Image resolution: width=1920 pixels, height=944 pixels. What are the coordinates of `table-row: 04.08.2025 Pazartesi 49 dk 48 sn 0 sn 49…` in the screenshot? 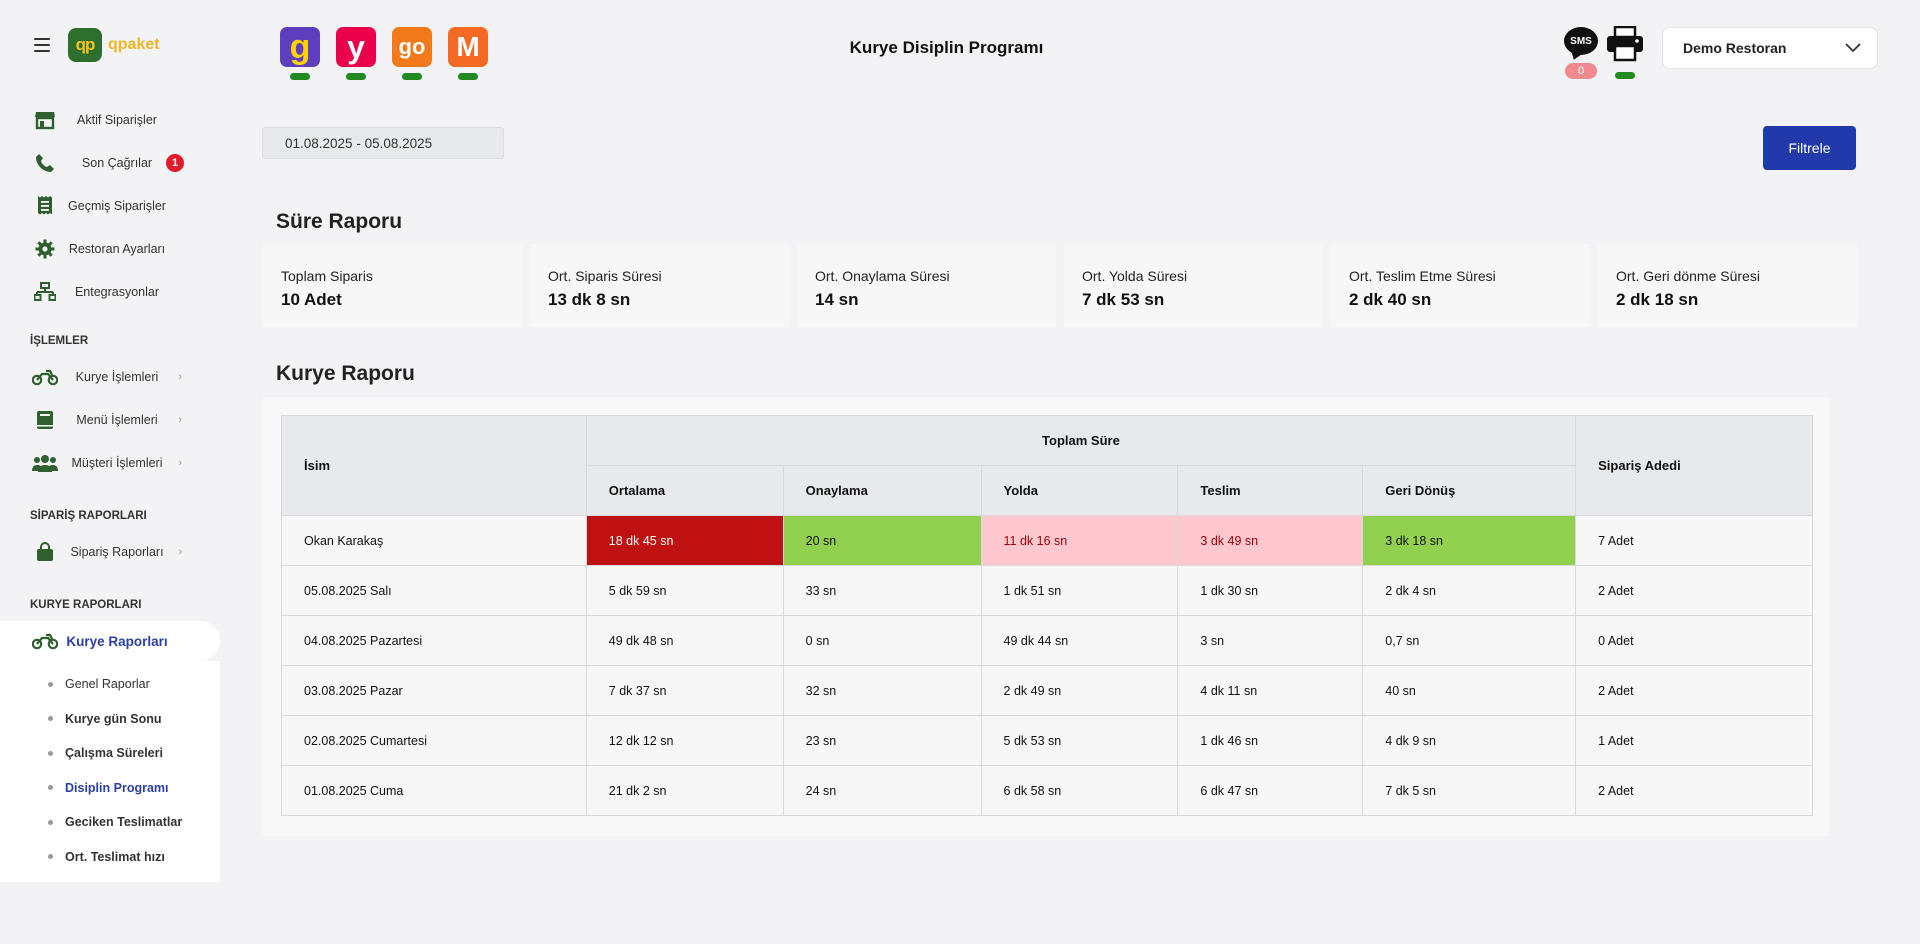 It's located at (1047, 640).